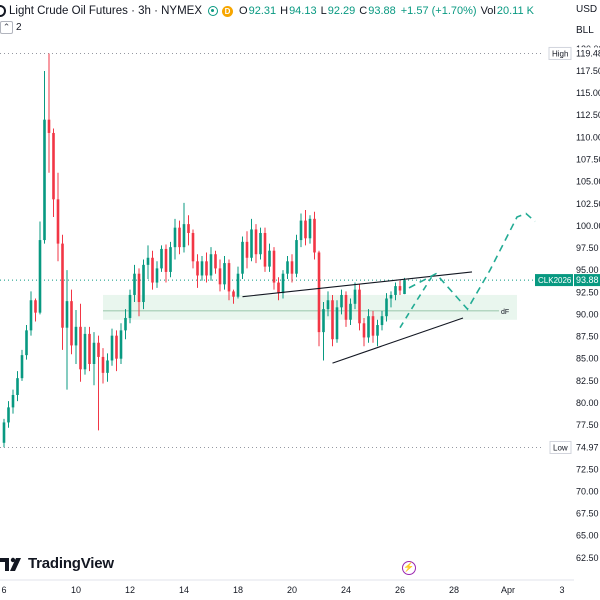  I want to click on high-value: 94.13, so click(303, 11).